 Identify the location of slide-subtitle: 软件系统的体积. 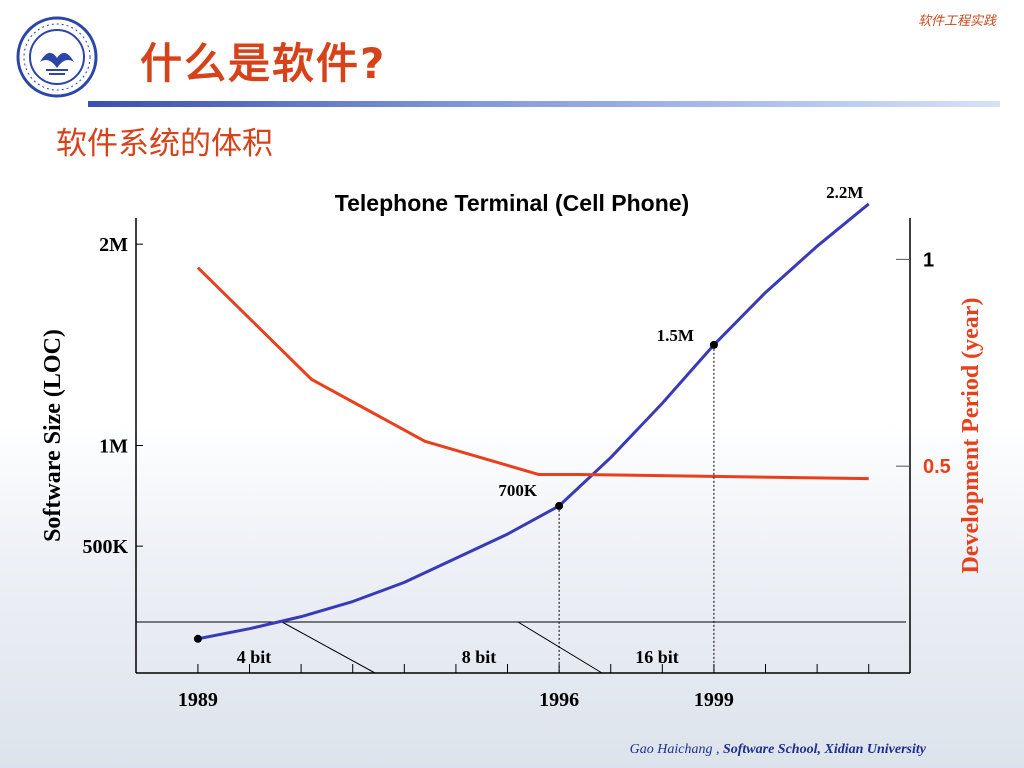
(164, 144).